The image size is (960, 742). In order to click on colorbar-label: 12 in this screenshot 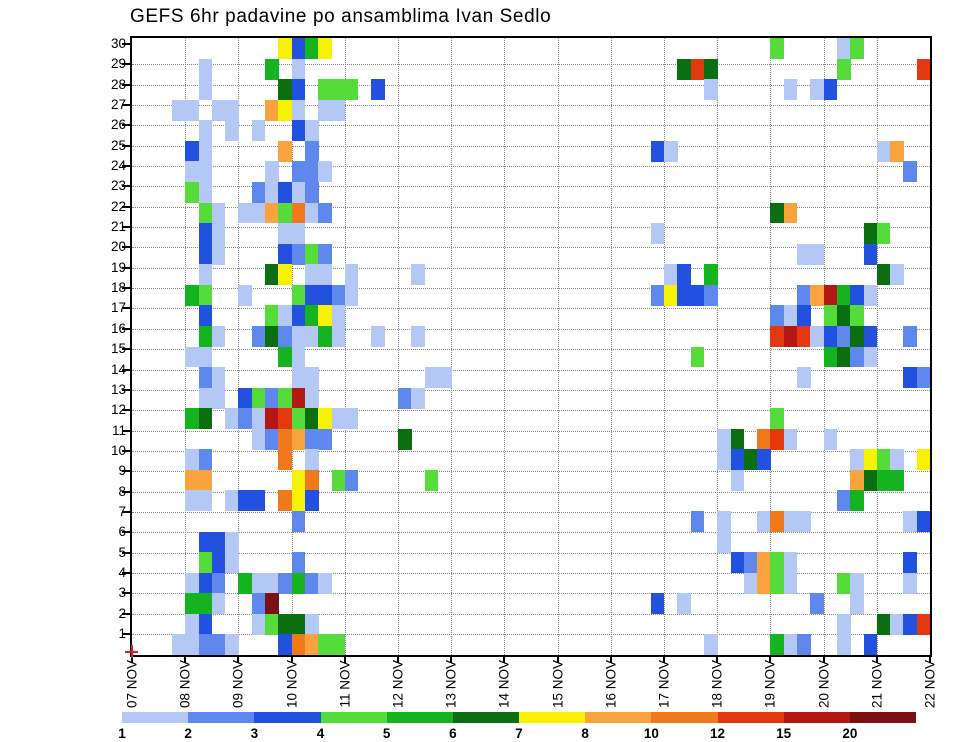, I will do `click(717, 733)`.